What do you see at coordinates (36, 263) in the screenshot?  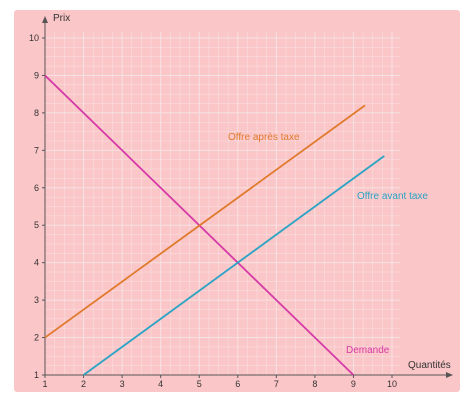 I see `y-tick-label: 4` at bounding box center [36, 263].